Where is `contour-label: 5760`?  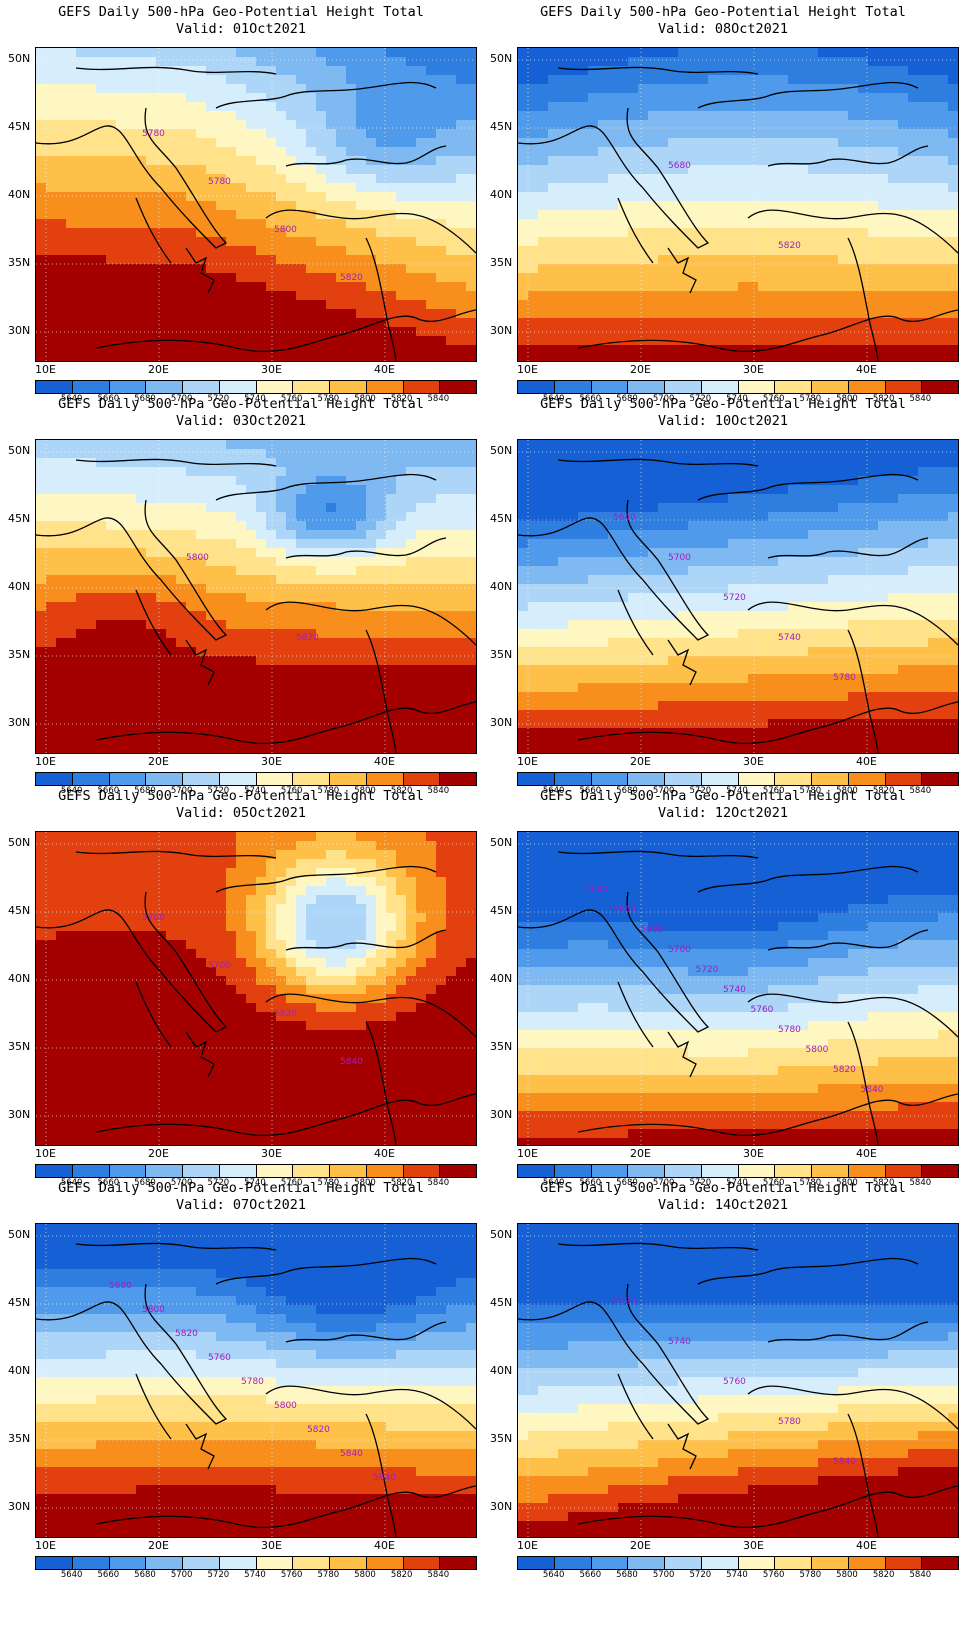 contour-label: 5760 is located at coordinates (219, 1358).